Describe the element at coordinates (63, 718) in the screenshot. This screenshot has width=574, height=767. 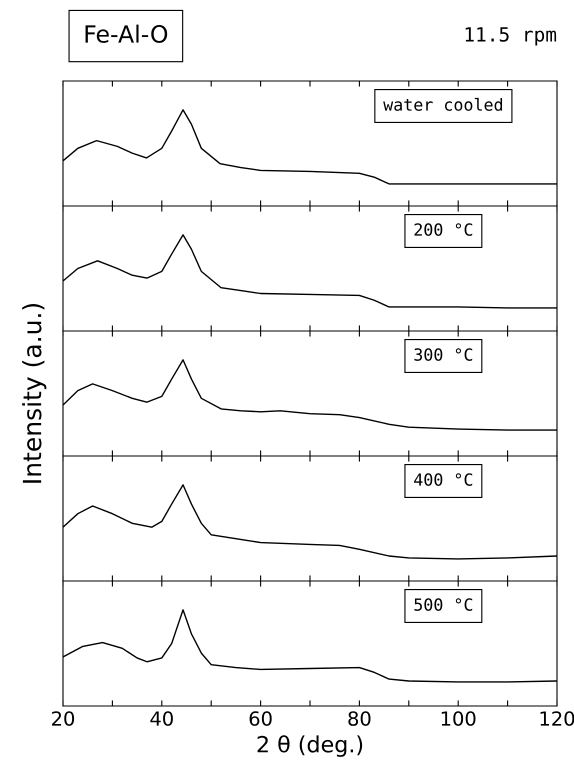
I see `x-tick-label: 20` at that location.